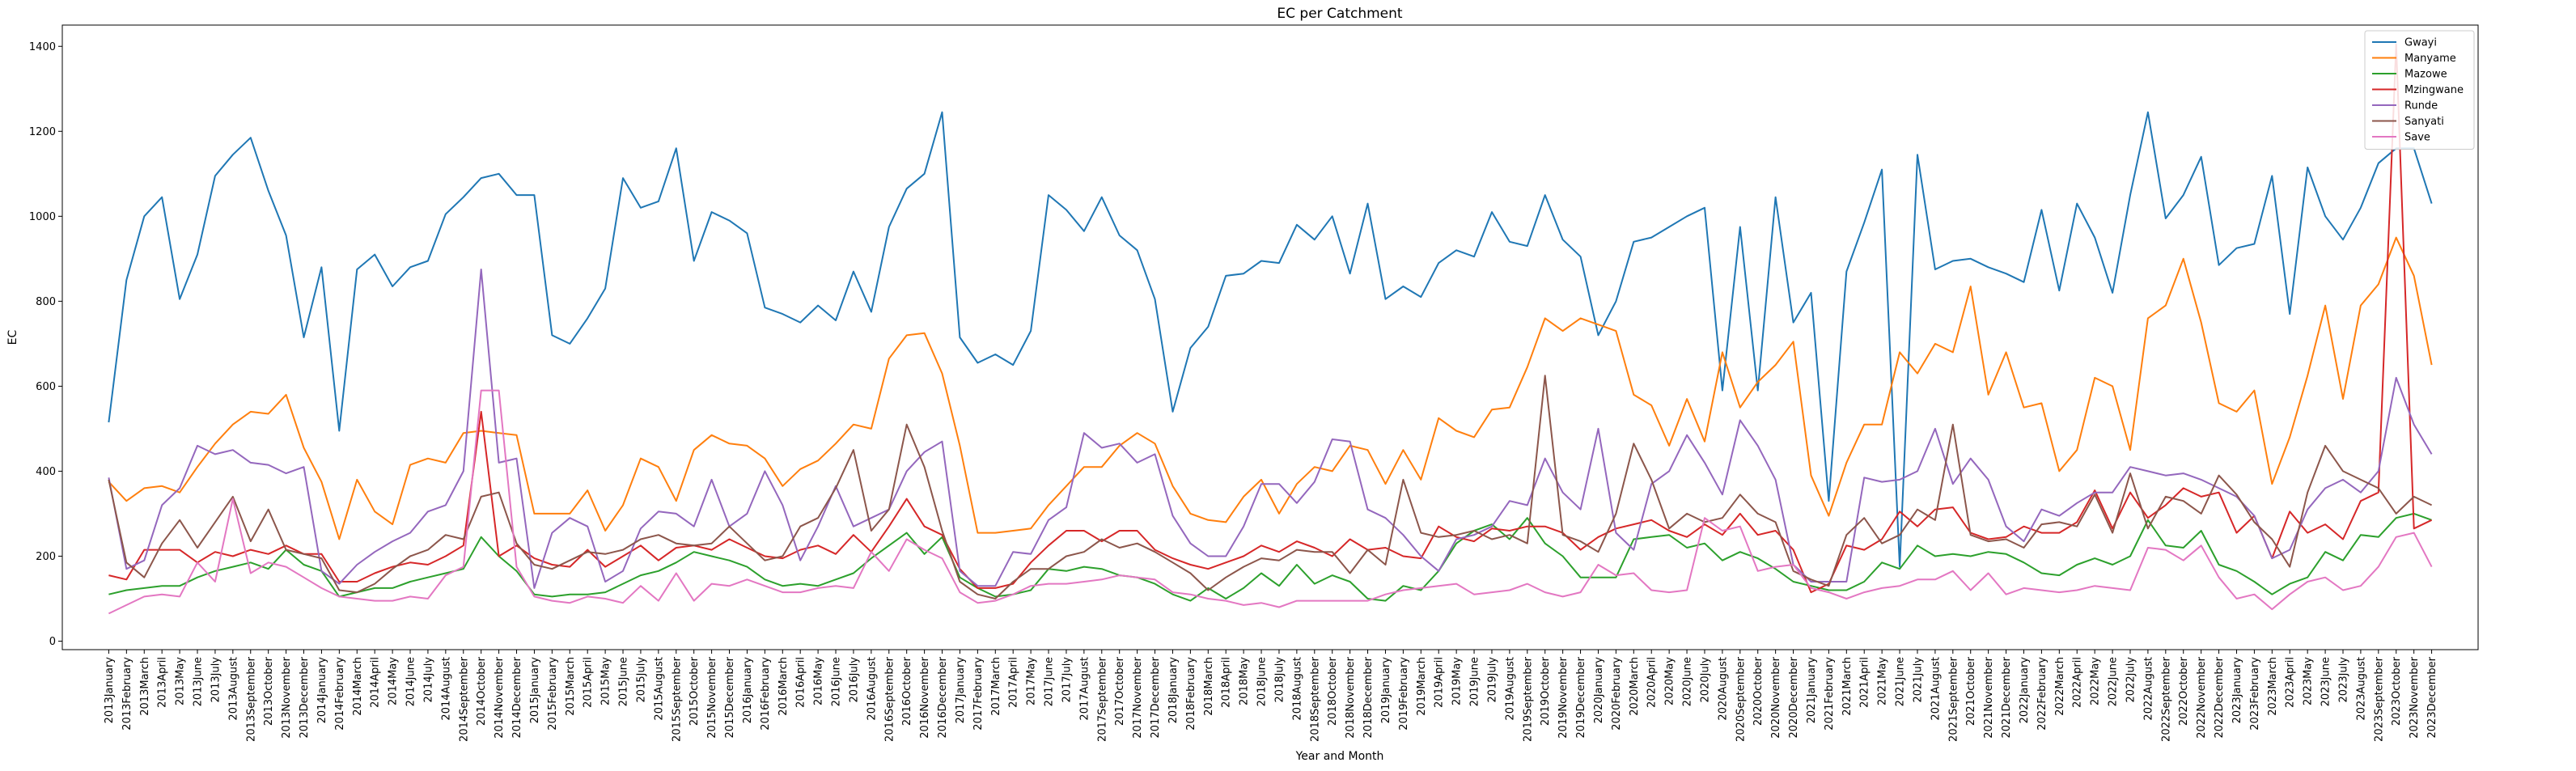 This screenshot has width=2576, height=771. I want to click on y-tick-label: 1200, so click(42, 132).